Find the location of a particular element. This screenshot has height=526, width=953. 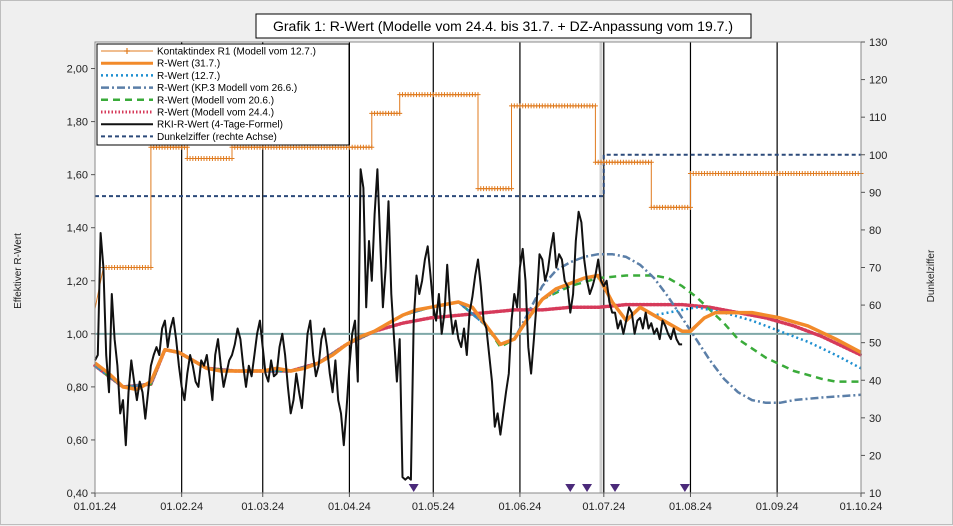

y2-tick-label: 60 is located at coordinates (875, 306).